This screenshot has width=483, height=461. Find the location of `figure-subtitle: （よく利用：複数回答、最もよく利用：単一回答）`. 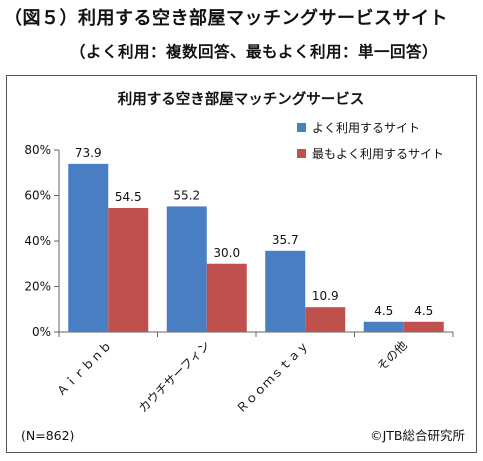

figure-subtitle: （よく利用：複数回答、最もよく利用：単一回答） is located at coordinates (254, 52).